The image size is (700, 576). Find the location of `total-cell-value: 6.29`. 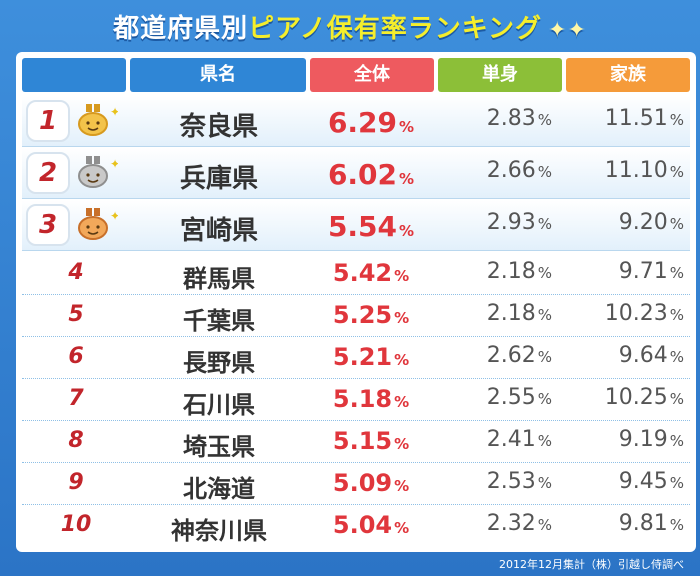

total-cell-value: 6.29 is located at coordinates (362, 122).